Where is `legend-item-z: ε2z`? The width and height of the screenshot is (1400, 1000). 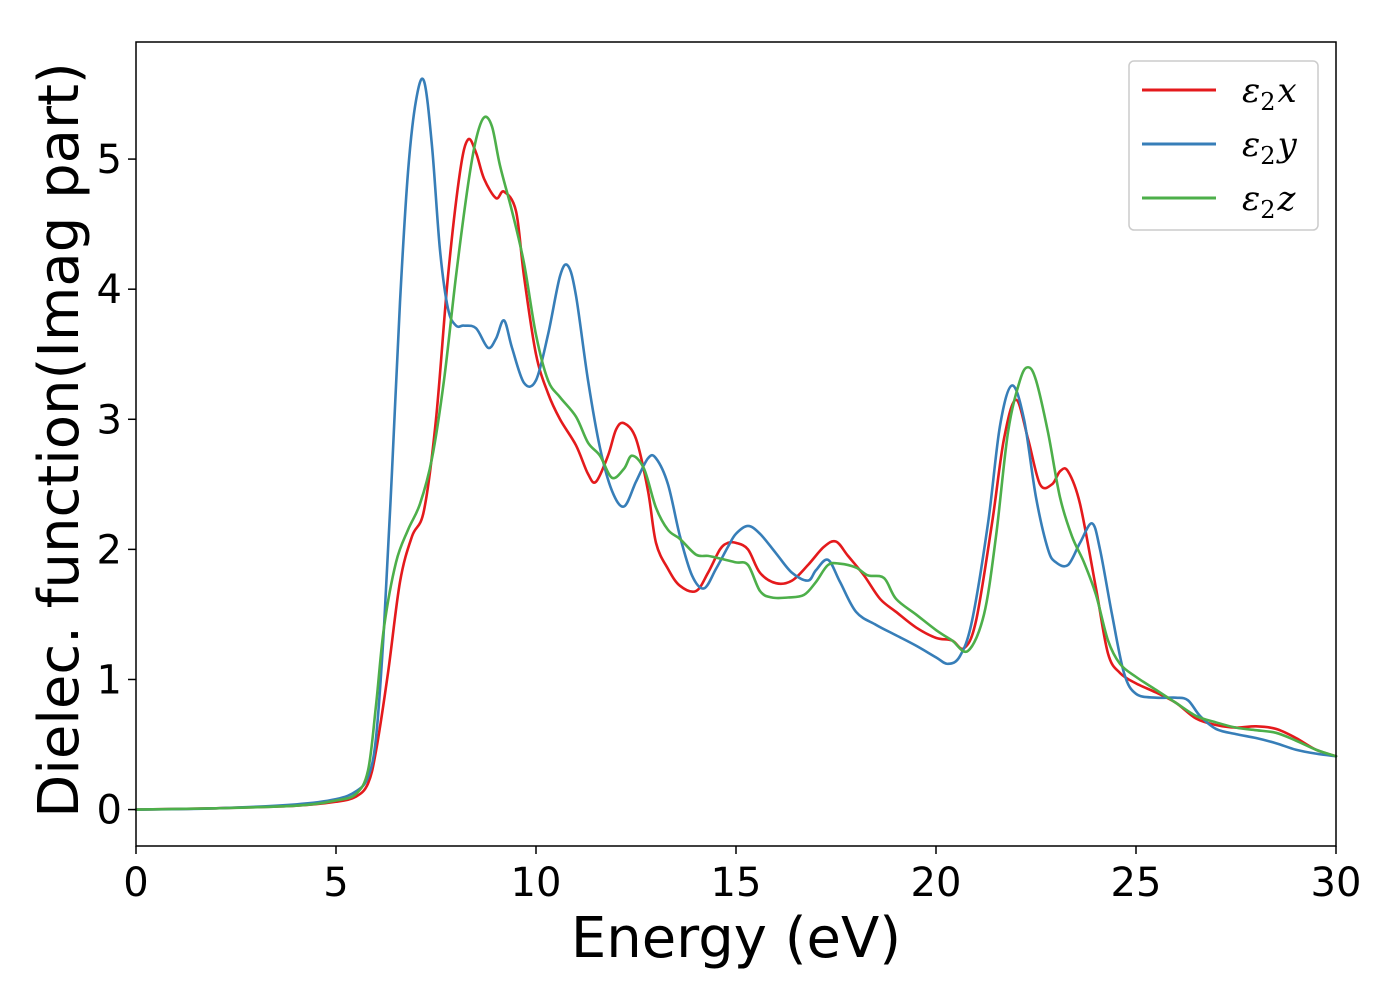 legend-item-z: ε2z is located at coordinates (1219, 201).